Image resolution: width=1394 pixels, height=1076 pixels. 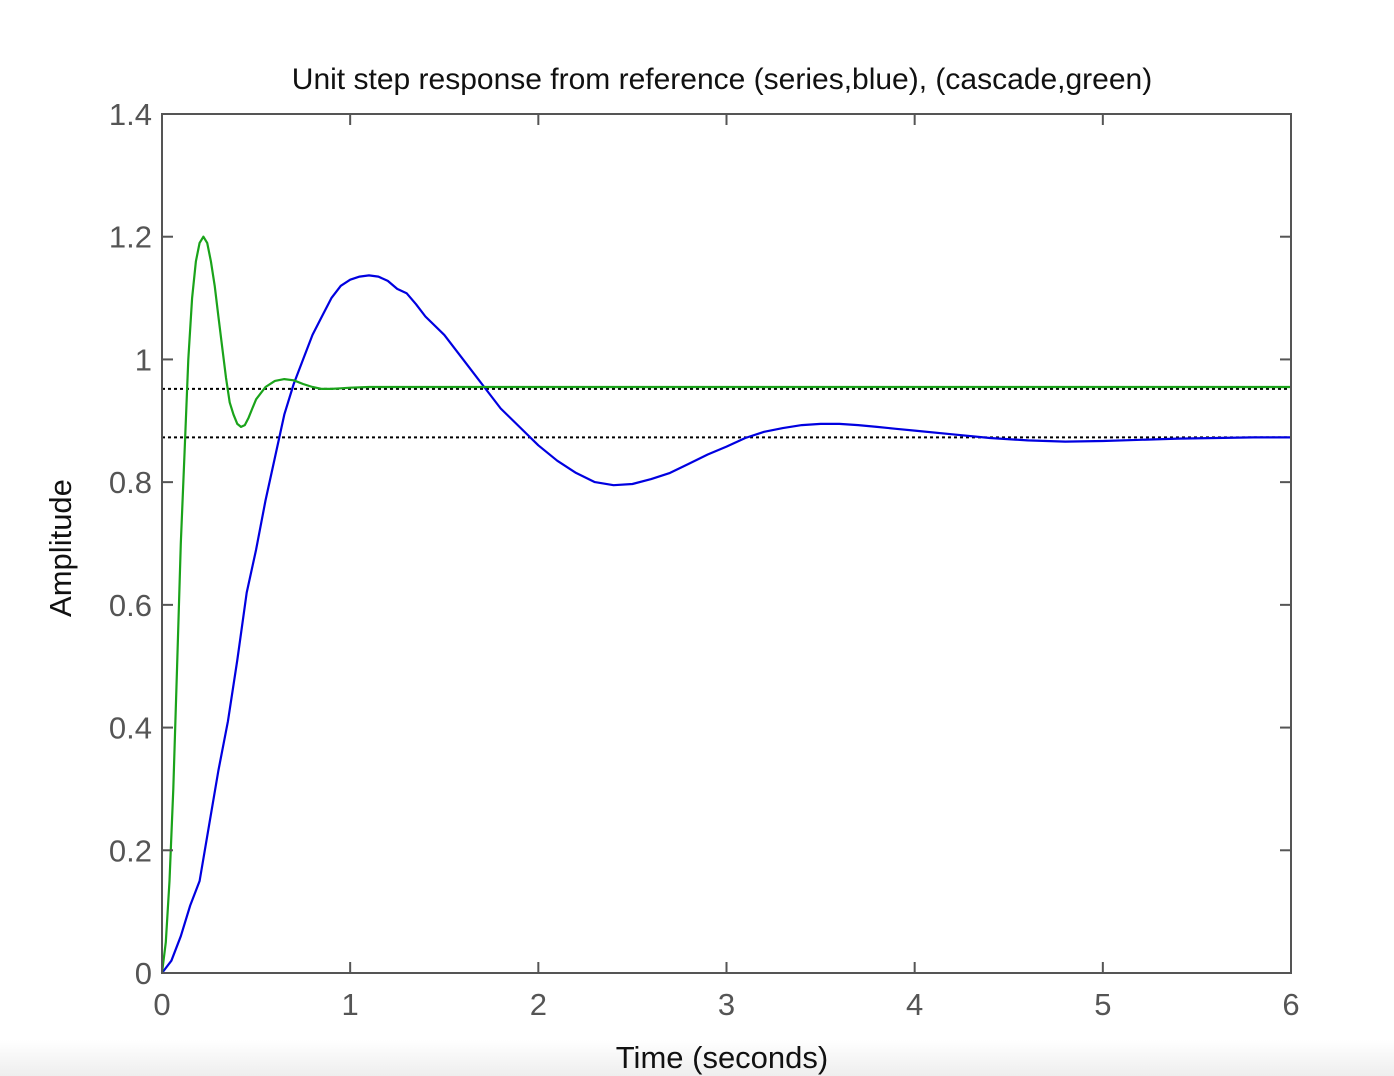 I want to click on y-tick-label: 0.4, so click(x=130, y=728).